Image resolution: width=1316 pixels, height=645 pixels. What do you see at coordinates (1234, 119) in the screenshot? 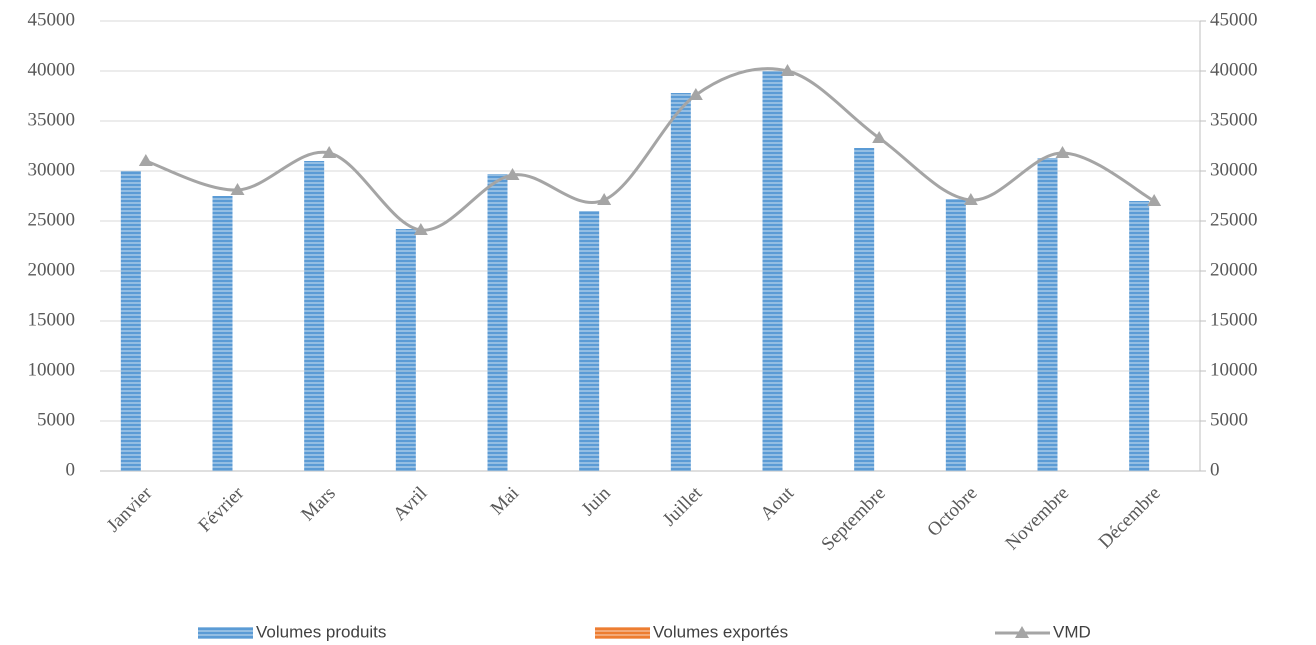
I see `y2-tick-label: 35000` at bounding box center [1234, 119].